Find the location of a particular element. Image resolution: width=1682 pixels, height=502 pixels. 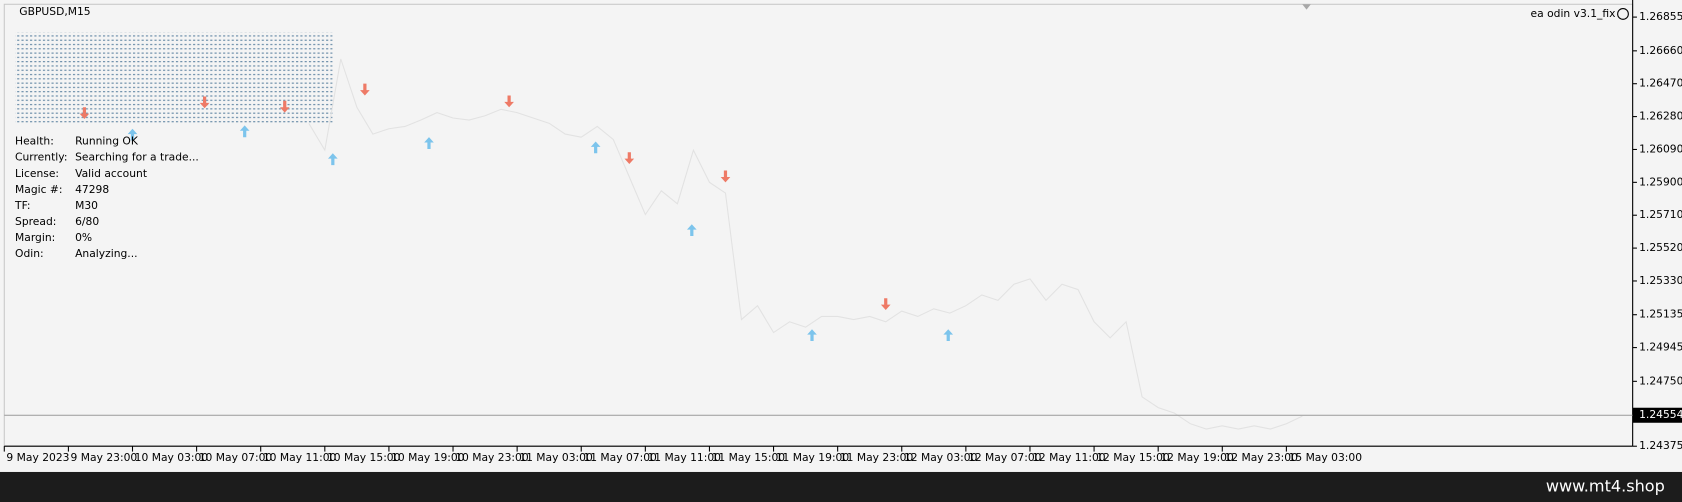

x-tick-label: 10 May 07:00 is located at coordinates (236, 457).